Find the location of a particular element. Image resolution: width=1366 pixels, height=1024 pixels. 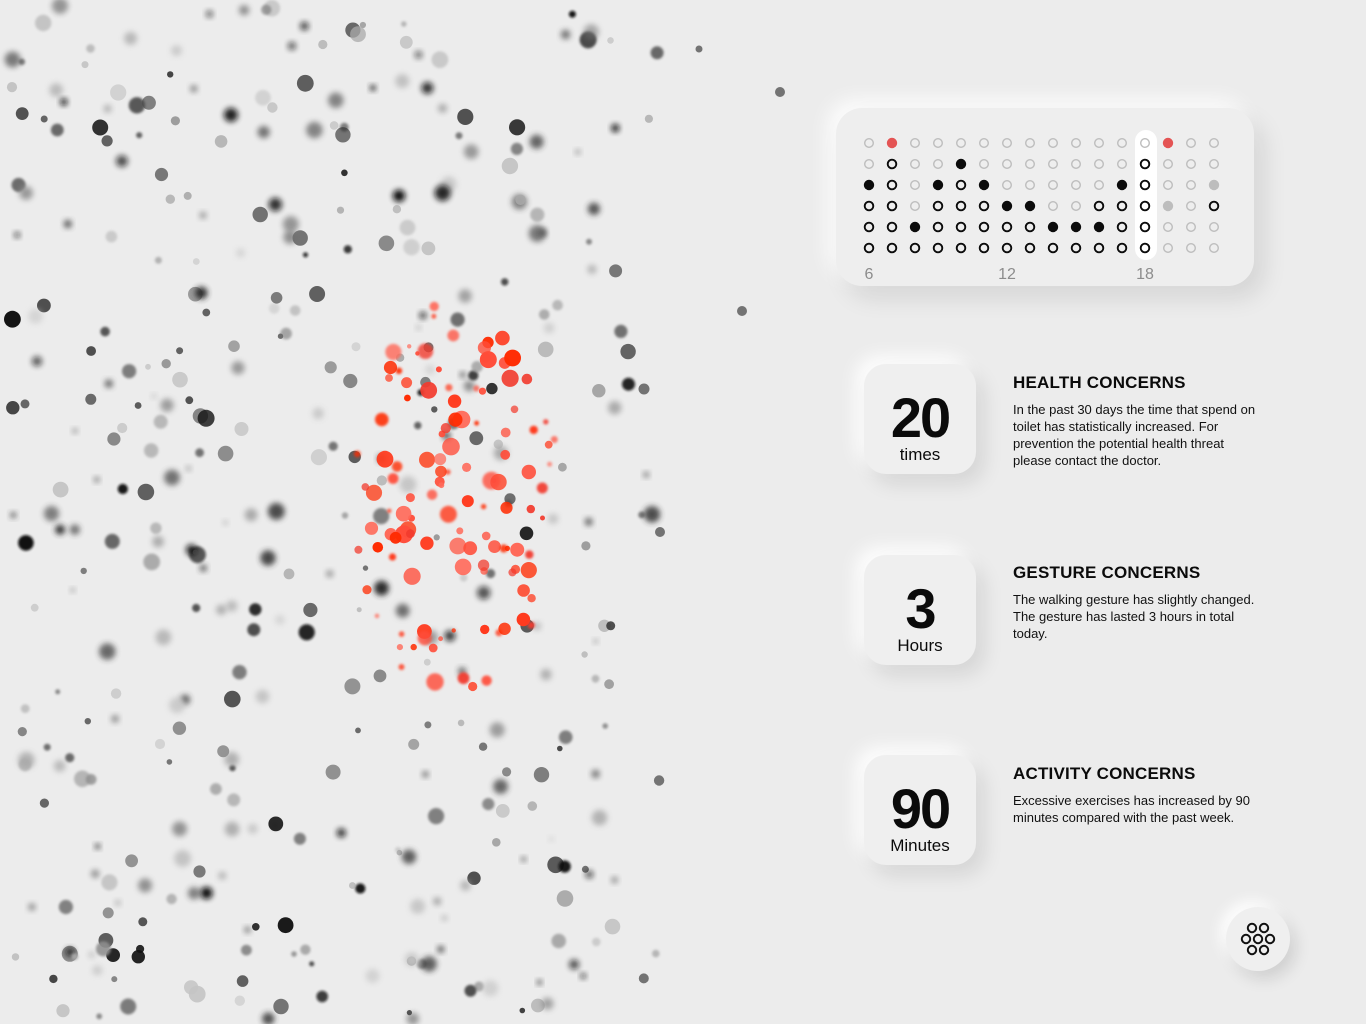

menu-button is located at coordinates (1258, 939).